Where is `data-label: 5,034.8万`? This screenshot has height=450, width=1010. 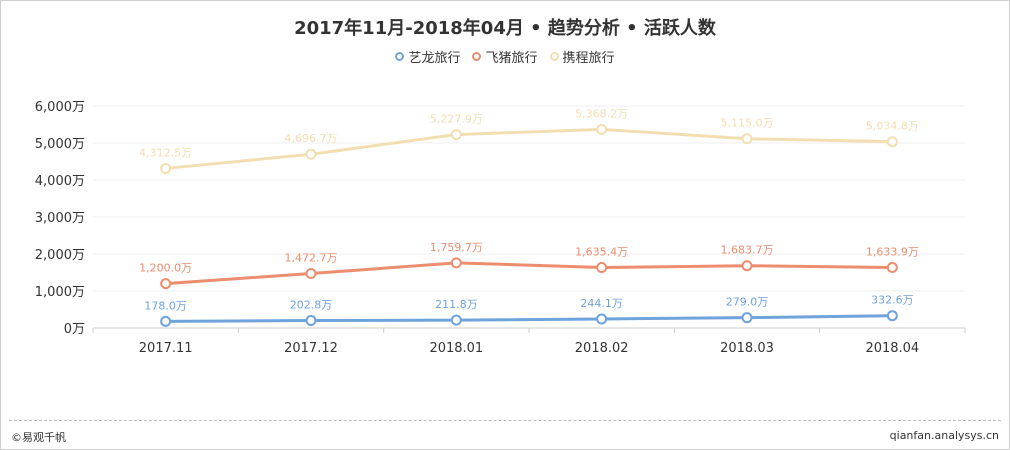
data-label: 5,034.8万 is located at coordinates (892, 126).